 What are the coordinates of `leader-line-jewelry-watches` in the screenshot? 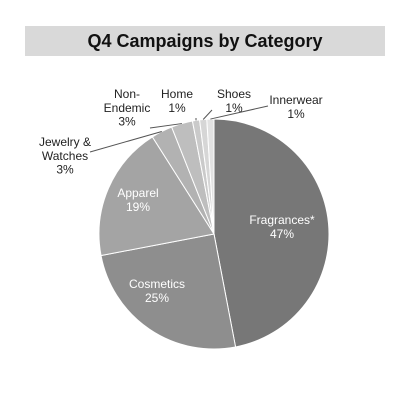 It's located at (125, 142).